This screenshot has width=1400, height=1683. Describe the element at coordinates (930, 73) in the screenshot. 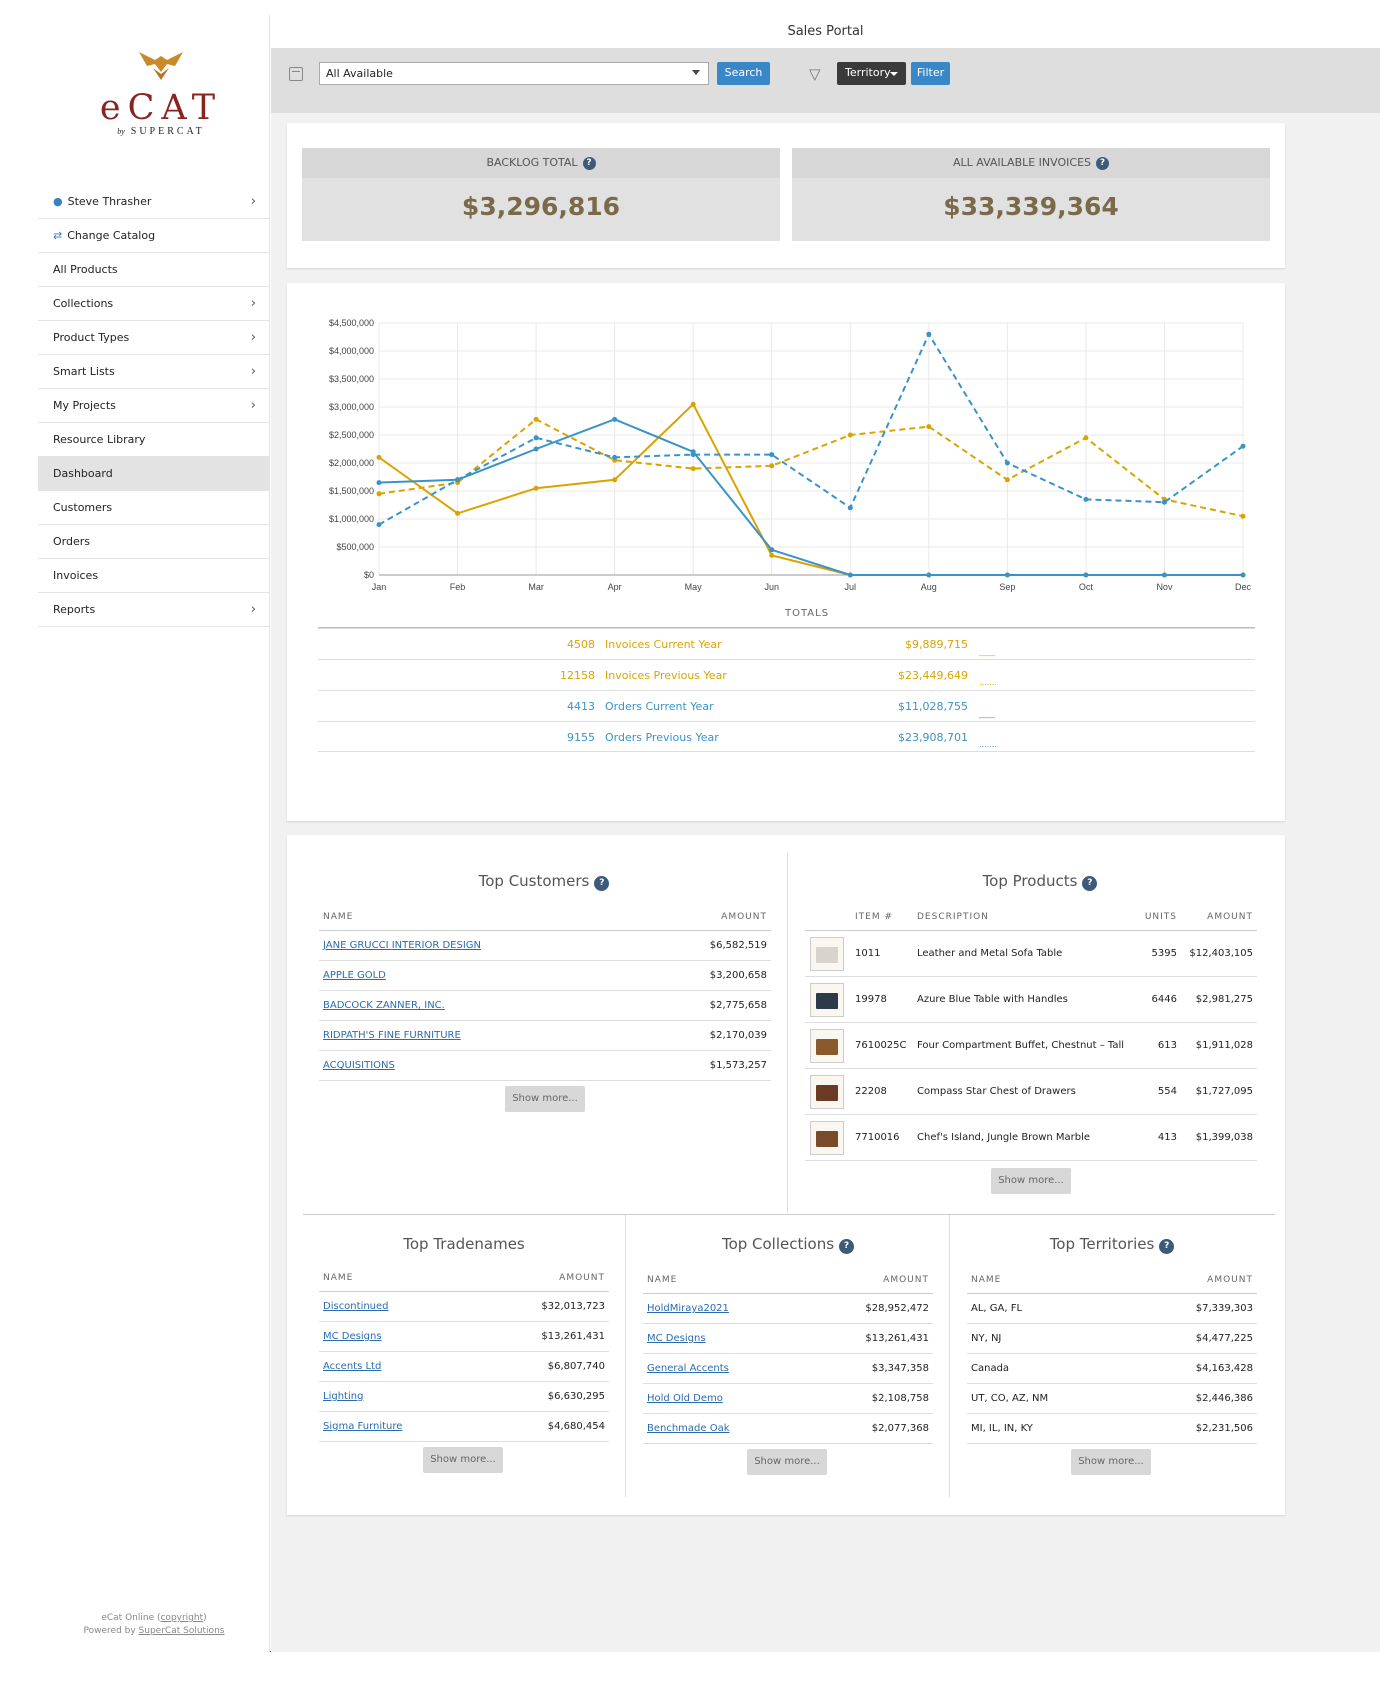

I see `filter-button: Filter` at that location.